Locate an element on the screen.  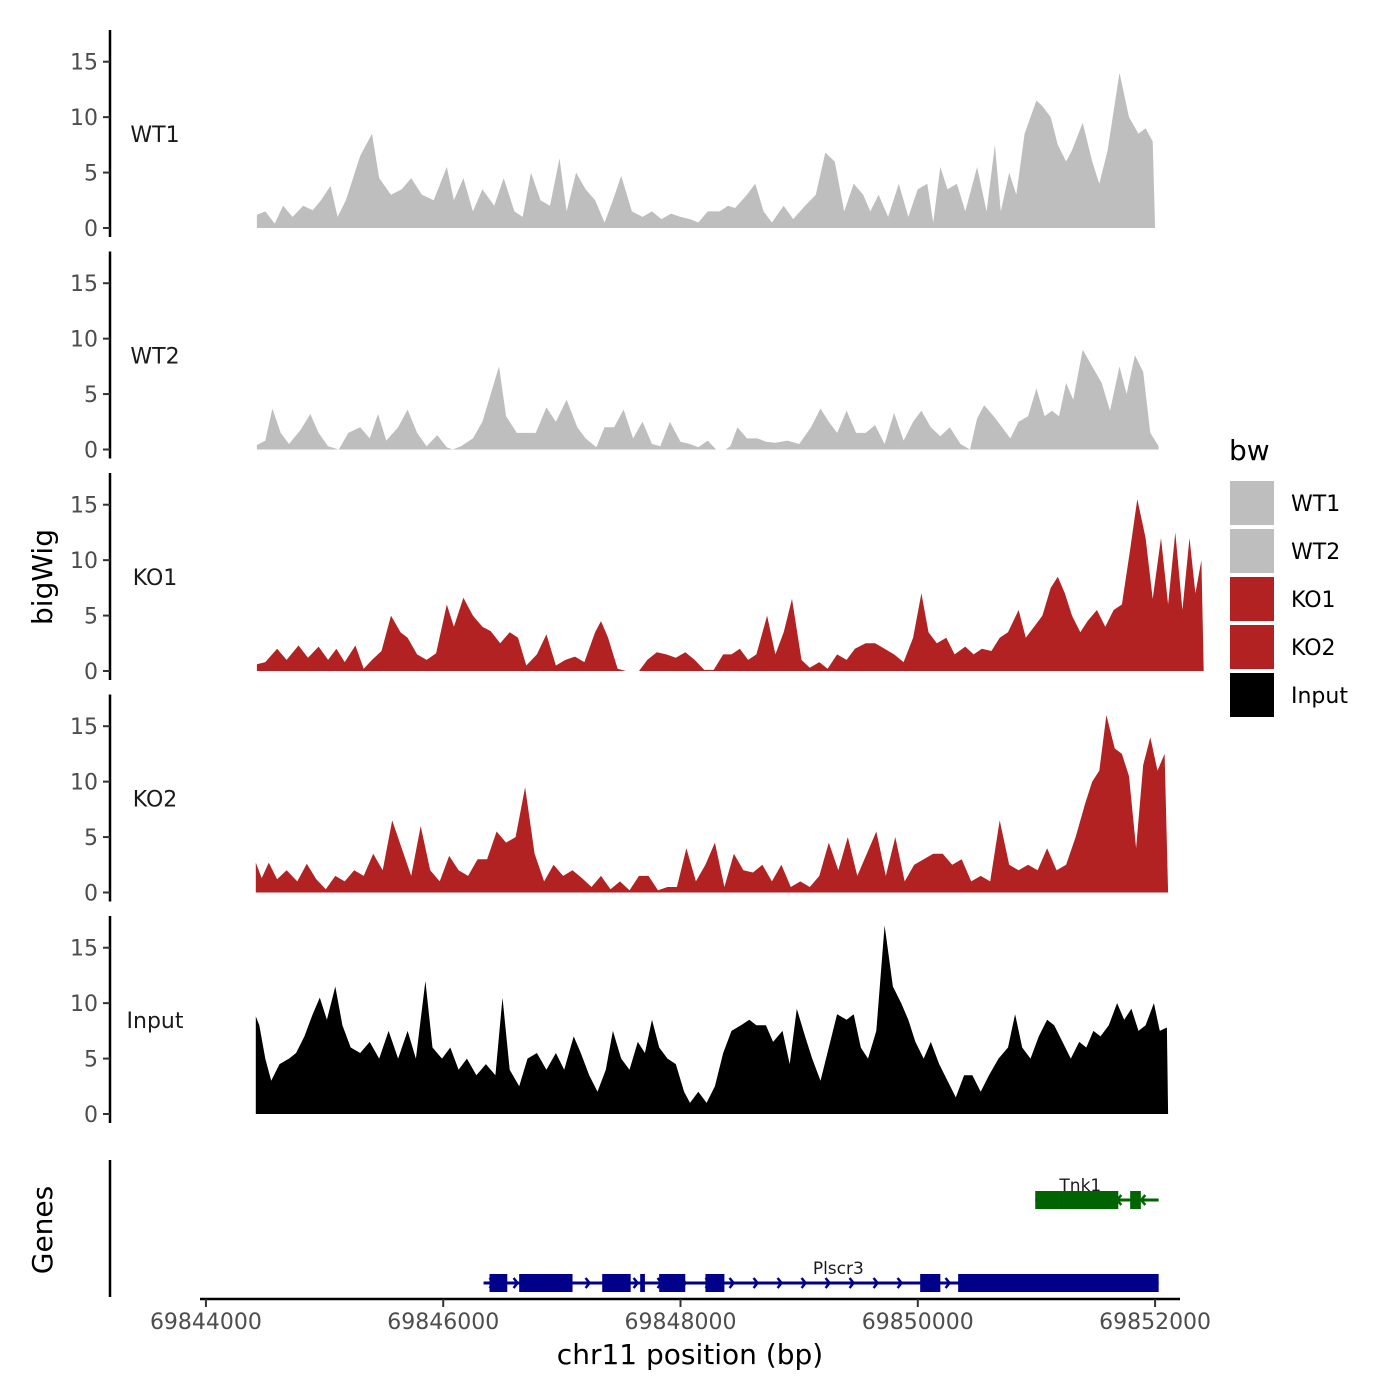
track-label: Input is located at coordinates (155, 1021).